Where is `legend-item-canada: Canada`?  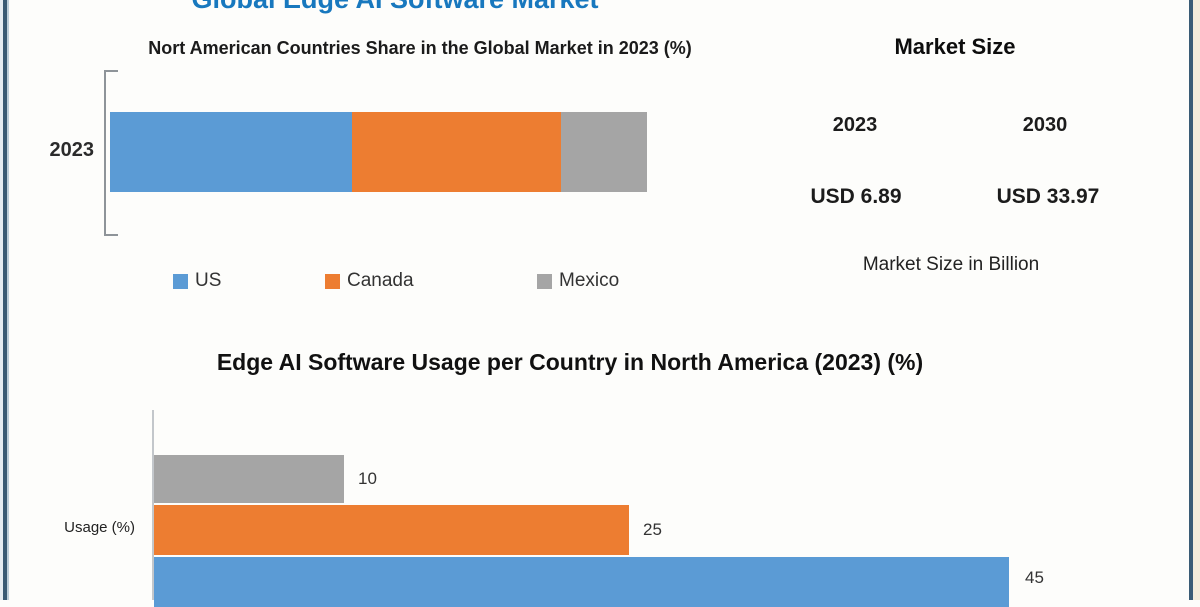
legend-item-canada: Canada is located at coordinates (369, 281).